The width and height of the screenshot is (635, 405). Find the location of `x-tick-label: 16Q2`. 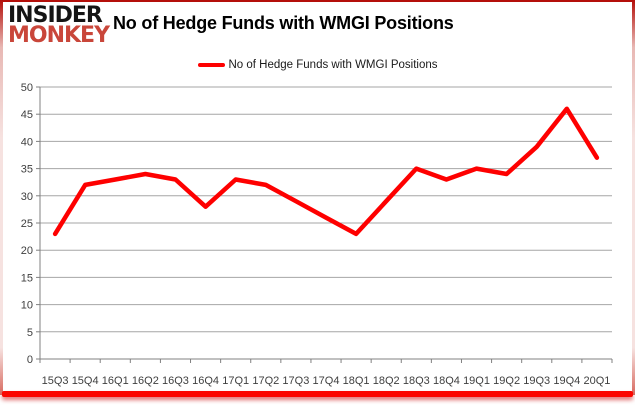

x-tick-label: 16Q2 is located at coordinates (145, 381).